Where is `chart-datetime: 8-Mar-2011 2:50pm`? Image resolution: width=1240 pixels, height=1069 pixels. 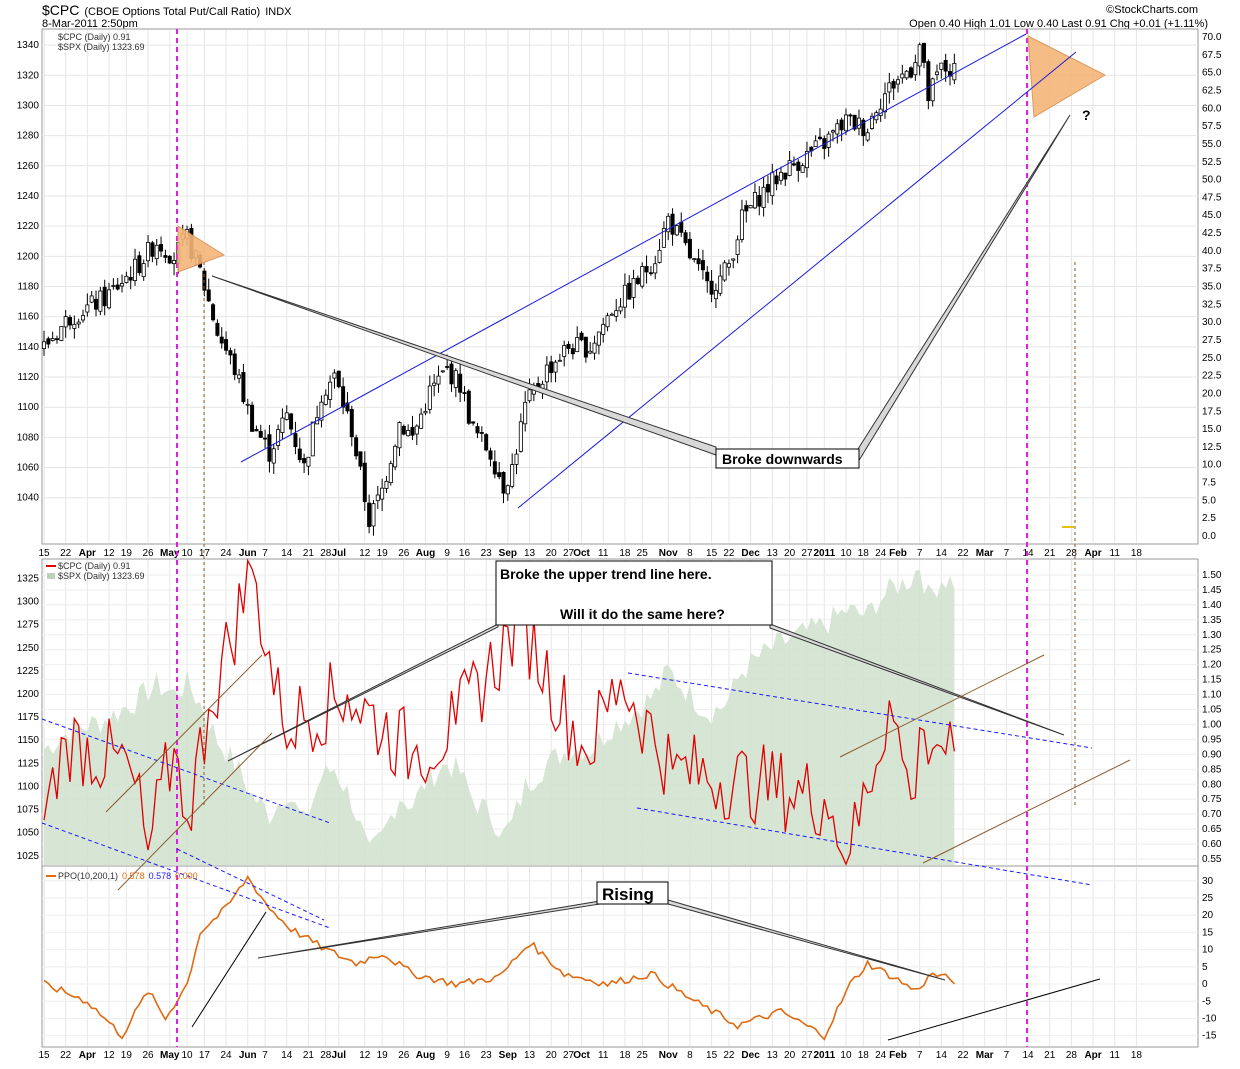
chart-datetime: 8-Mar-2011 2:50pm is located at coordinates (90, 24).